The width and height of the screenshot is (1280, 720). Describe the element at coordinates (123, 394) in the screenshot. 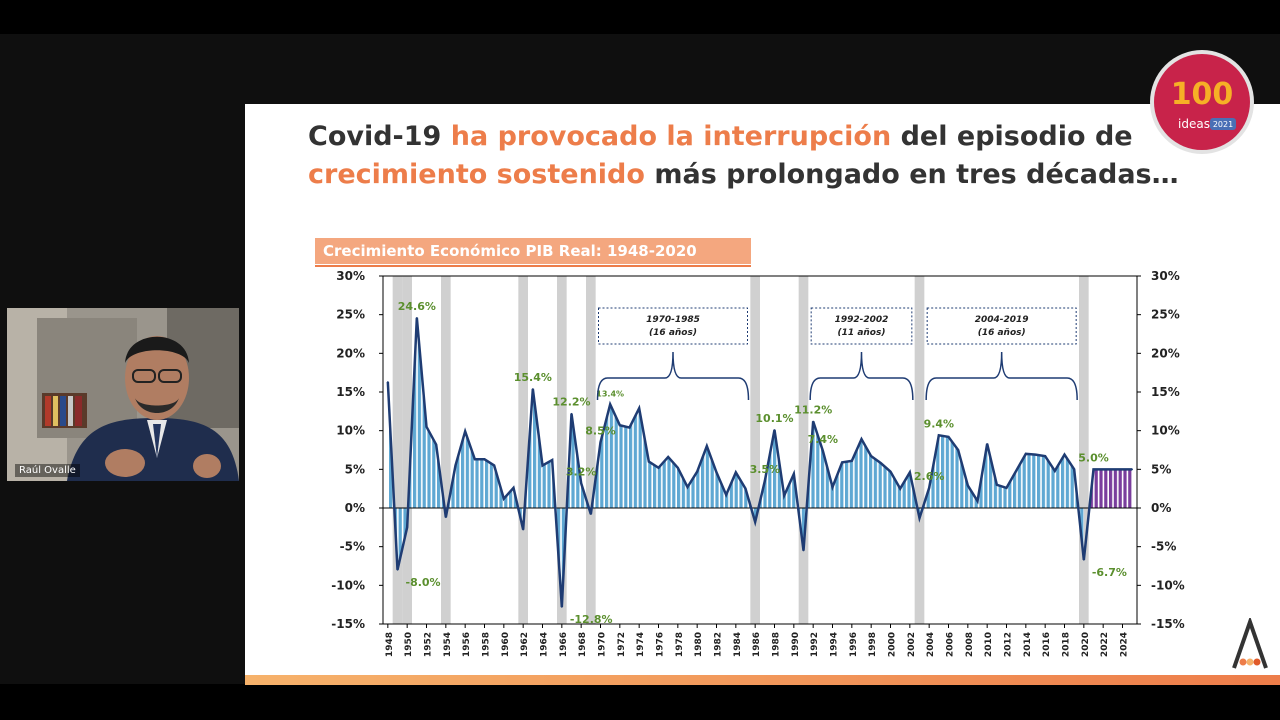

I see `participant-video-tile: Raúl Ovalle` at that location.